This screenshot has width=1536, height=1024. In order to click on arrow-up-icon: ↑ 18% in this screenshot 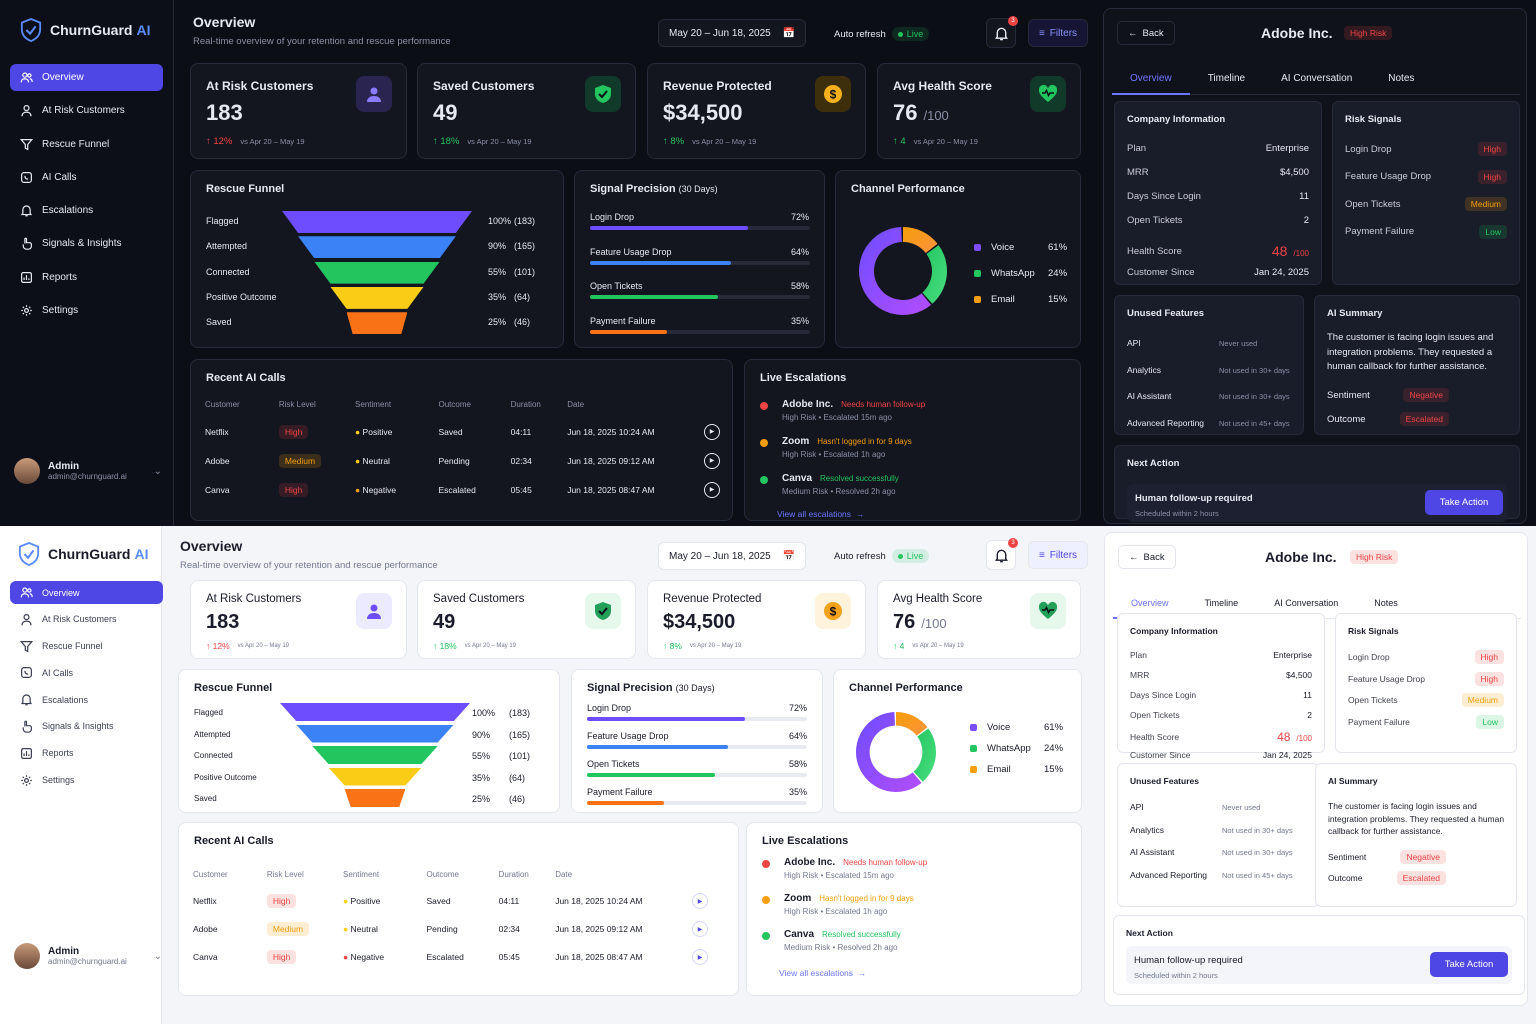, I will do `click(446, 141)`.